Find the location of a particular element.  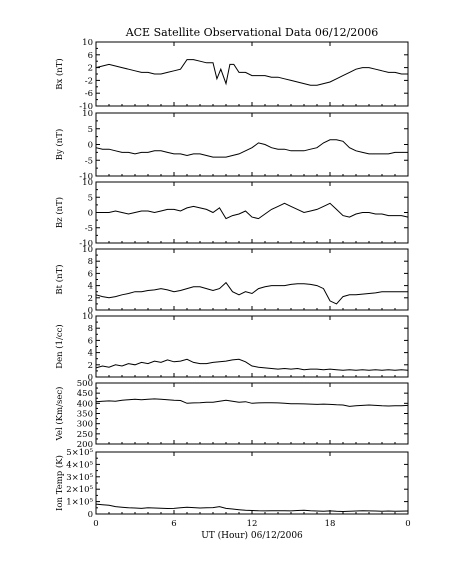

panel-frame-temp is located at coordinates (252, 483).